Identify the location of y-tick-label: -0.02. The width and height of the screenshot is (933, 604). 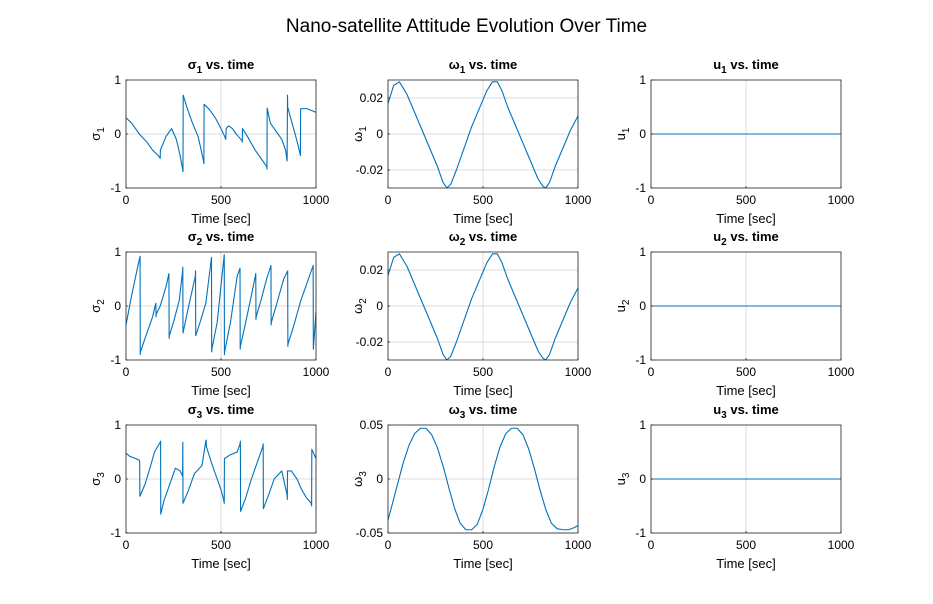
(370, 170).